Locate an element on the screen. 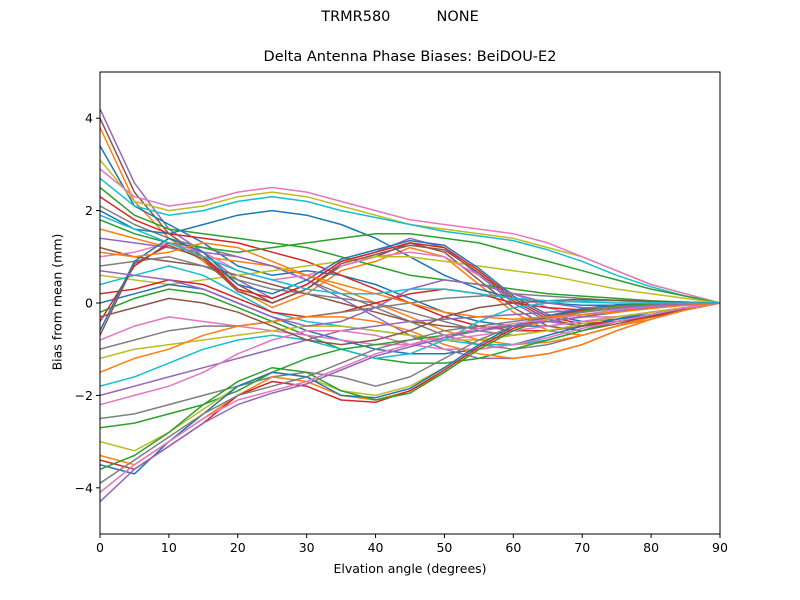 The image size is (800, 600). x-tick-label-9: 90 is located at coordinates (720, 547).